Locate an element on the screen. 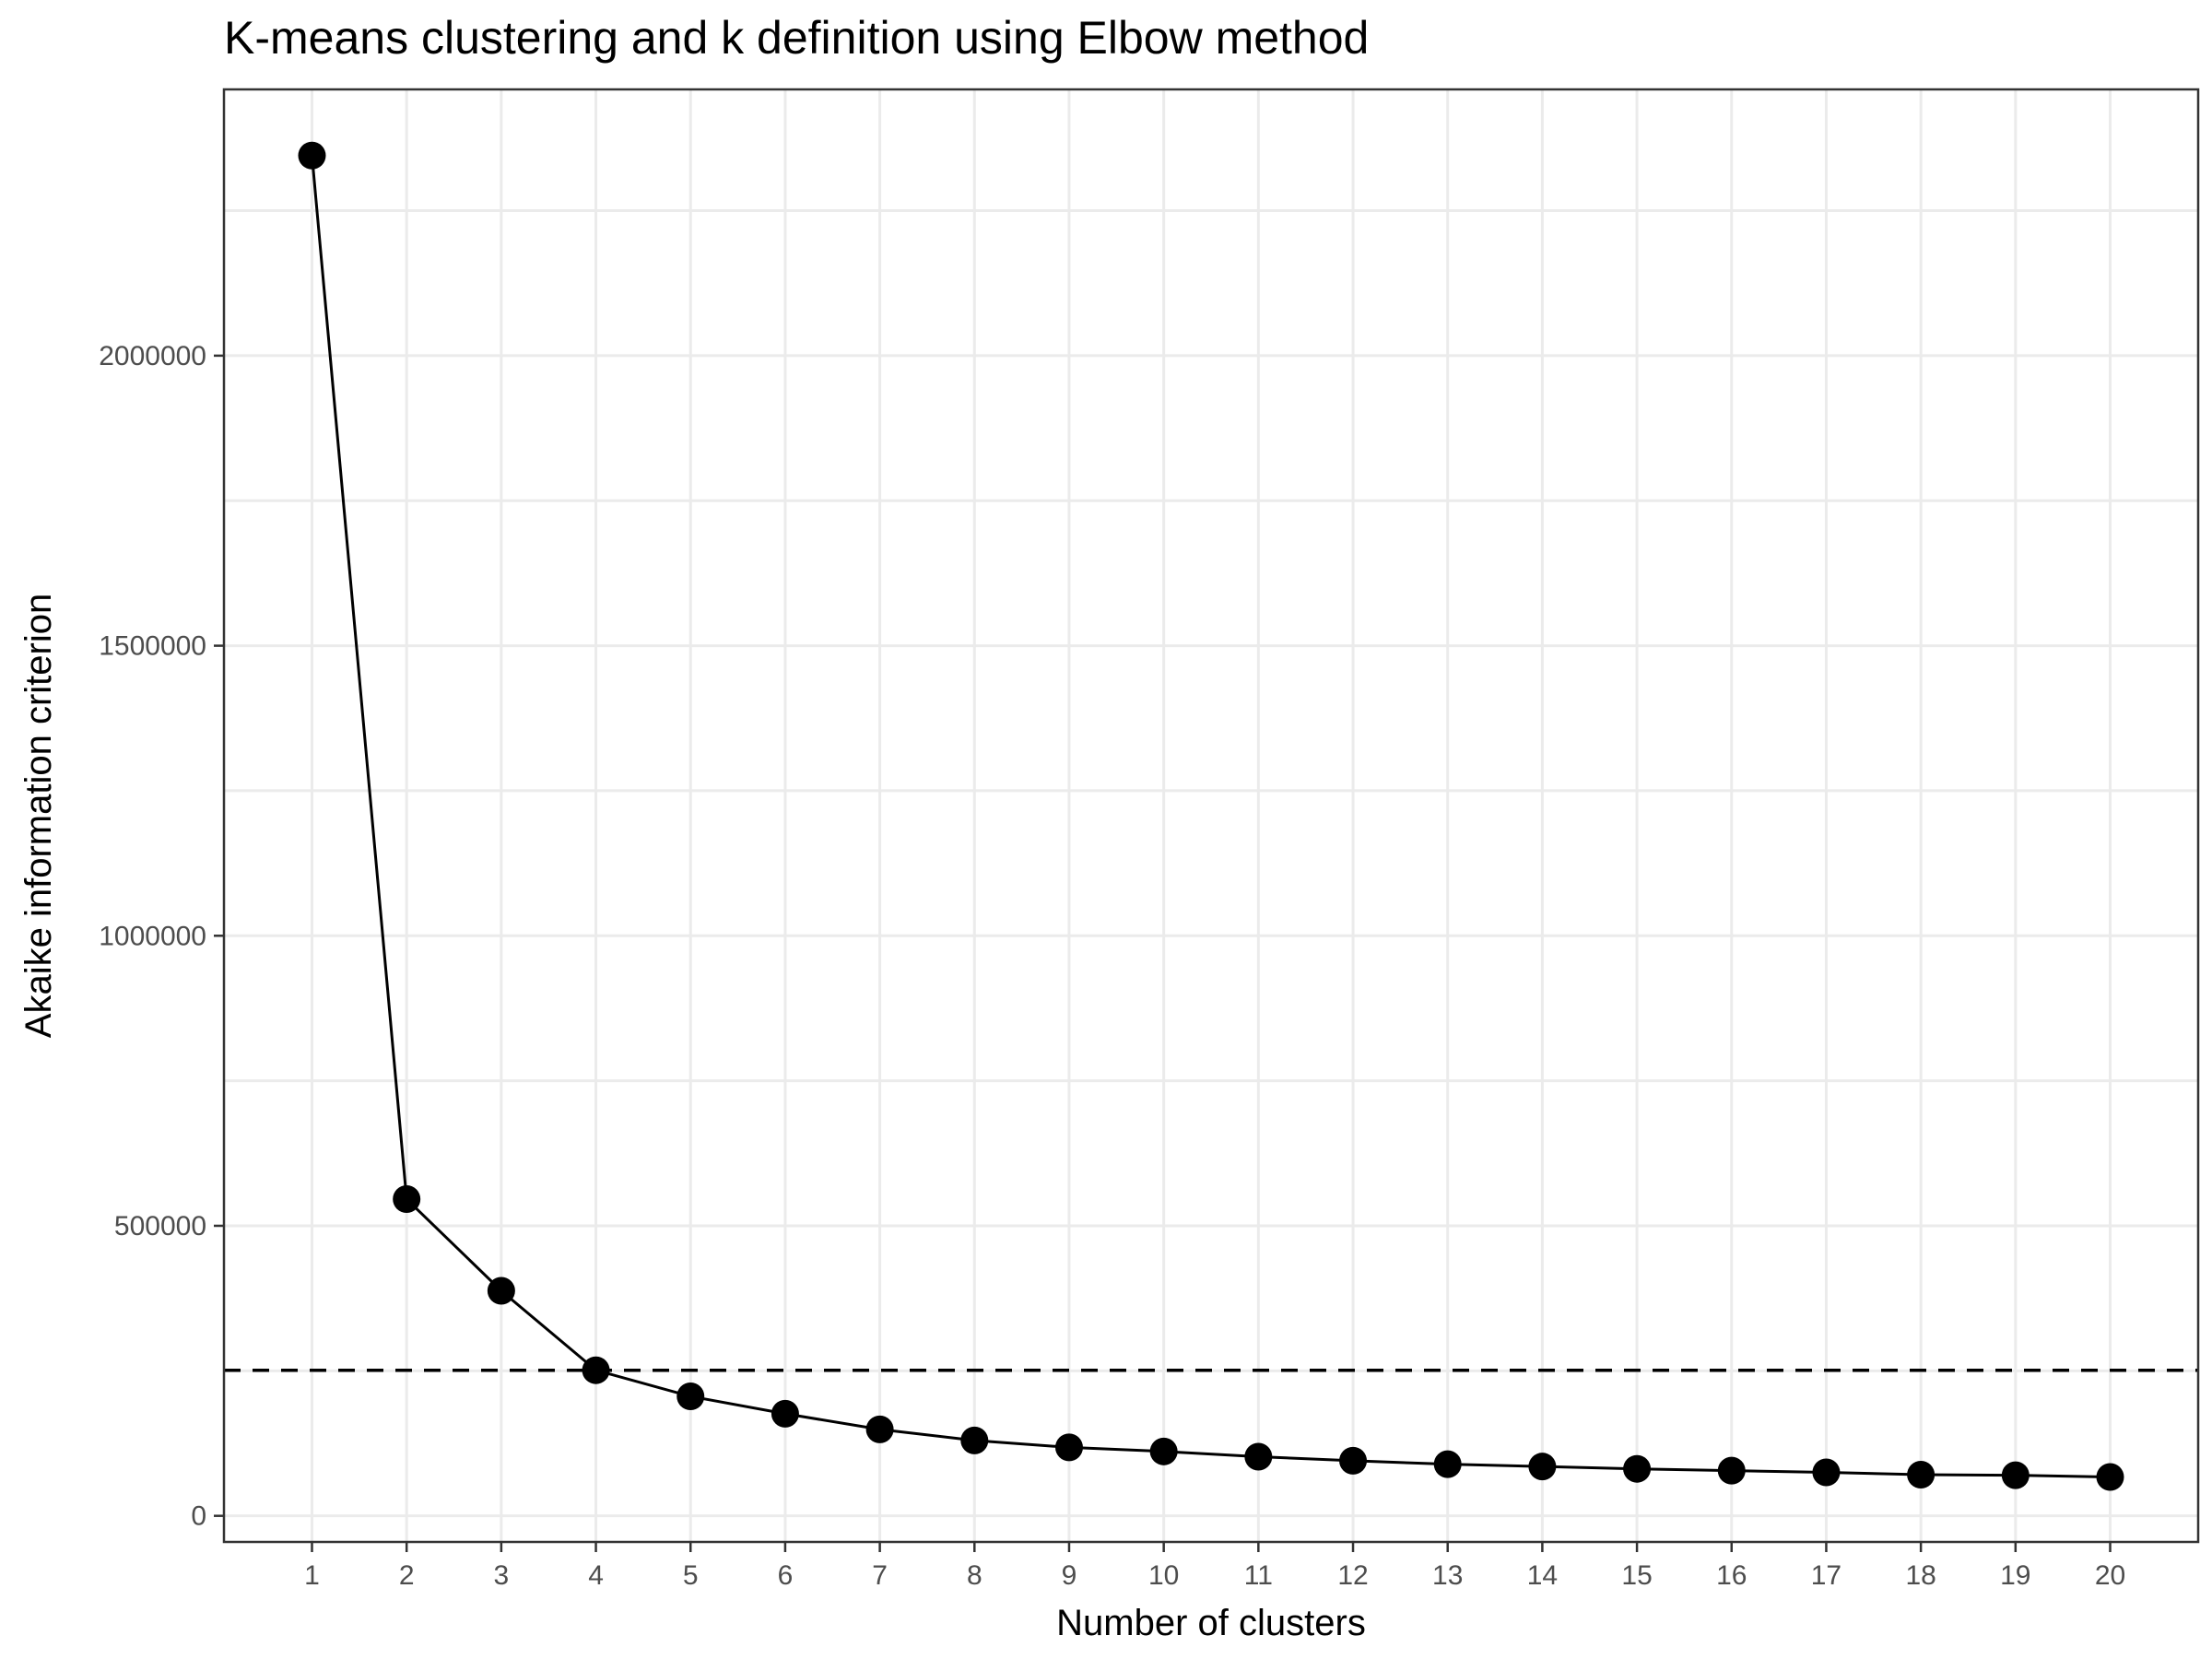  x-tick-label: 13 is located at coordinates (1447, 1575).